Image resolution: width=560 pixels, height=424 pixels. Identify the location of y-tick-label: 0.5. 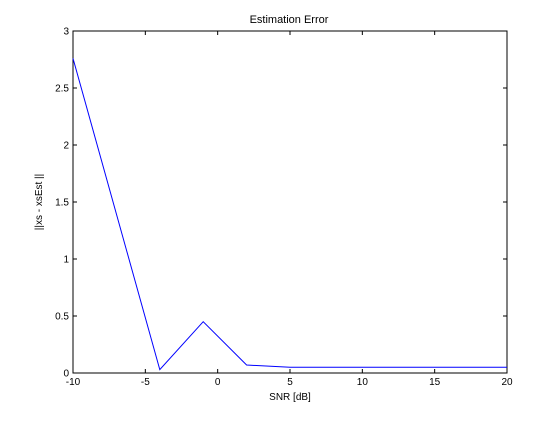
(62, 317).